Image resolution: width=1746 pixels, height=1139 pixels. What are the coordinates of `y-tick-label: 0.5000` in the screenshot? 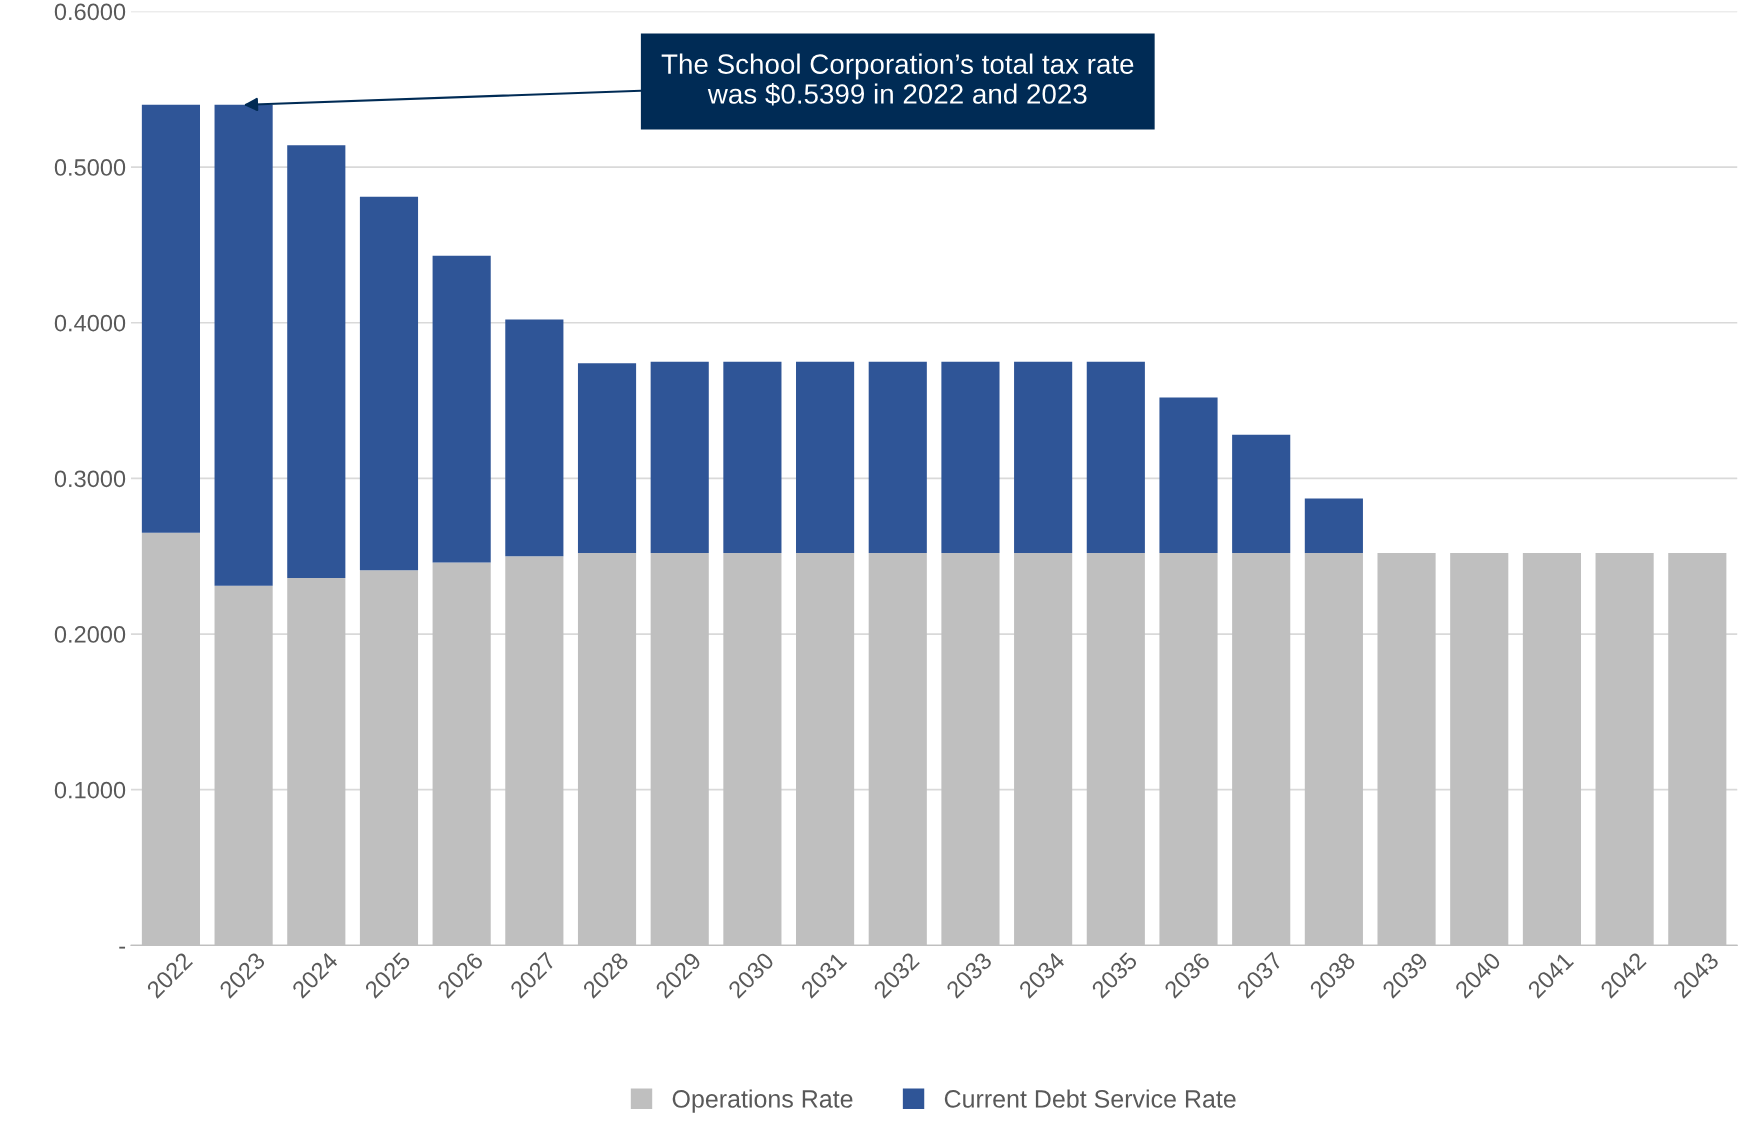 It's located at (90, 167).